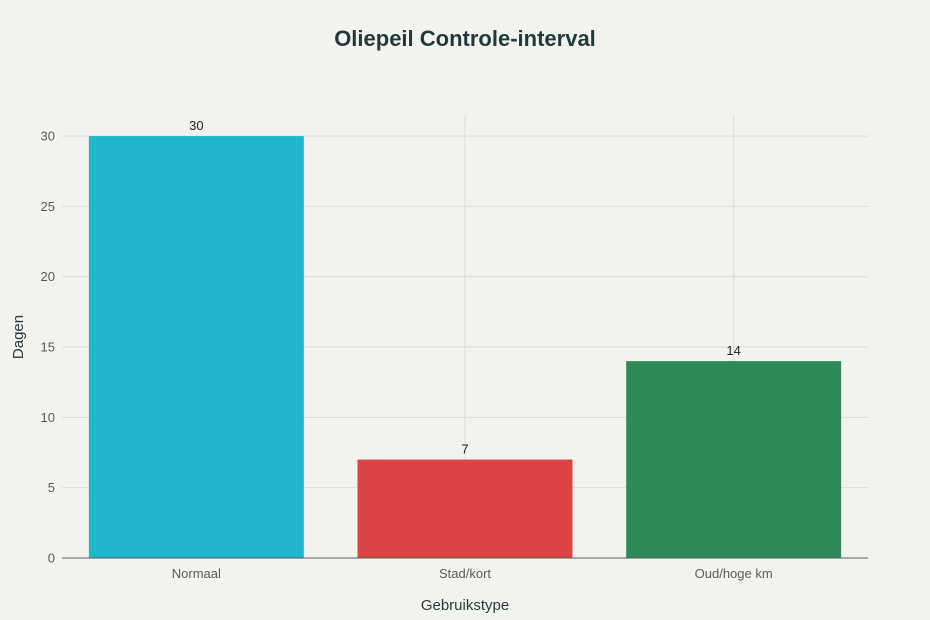  I want to click on x-axis-title: Gebruikstype, so click(465, 605).